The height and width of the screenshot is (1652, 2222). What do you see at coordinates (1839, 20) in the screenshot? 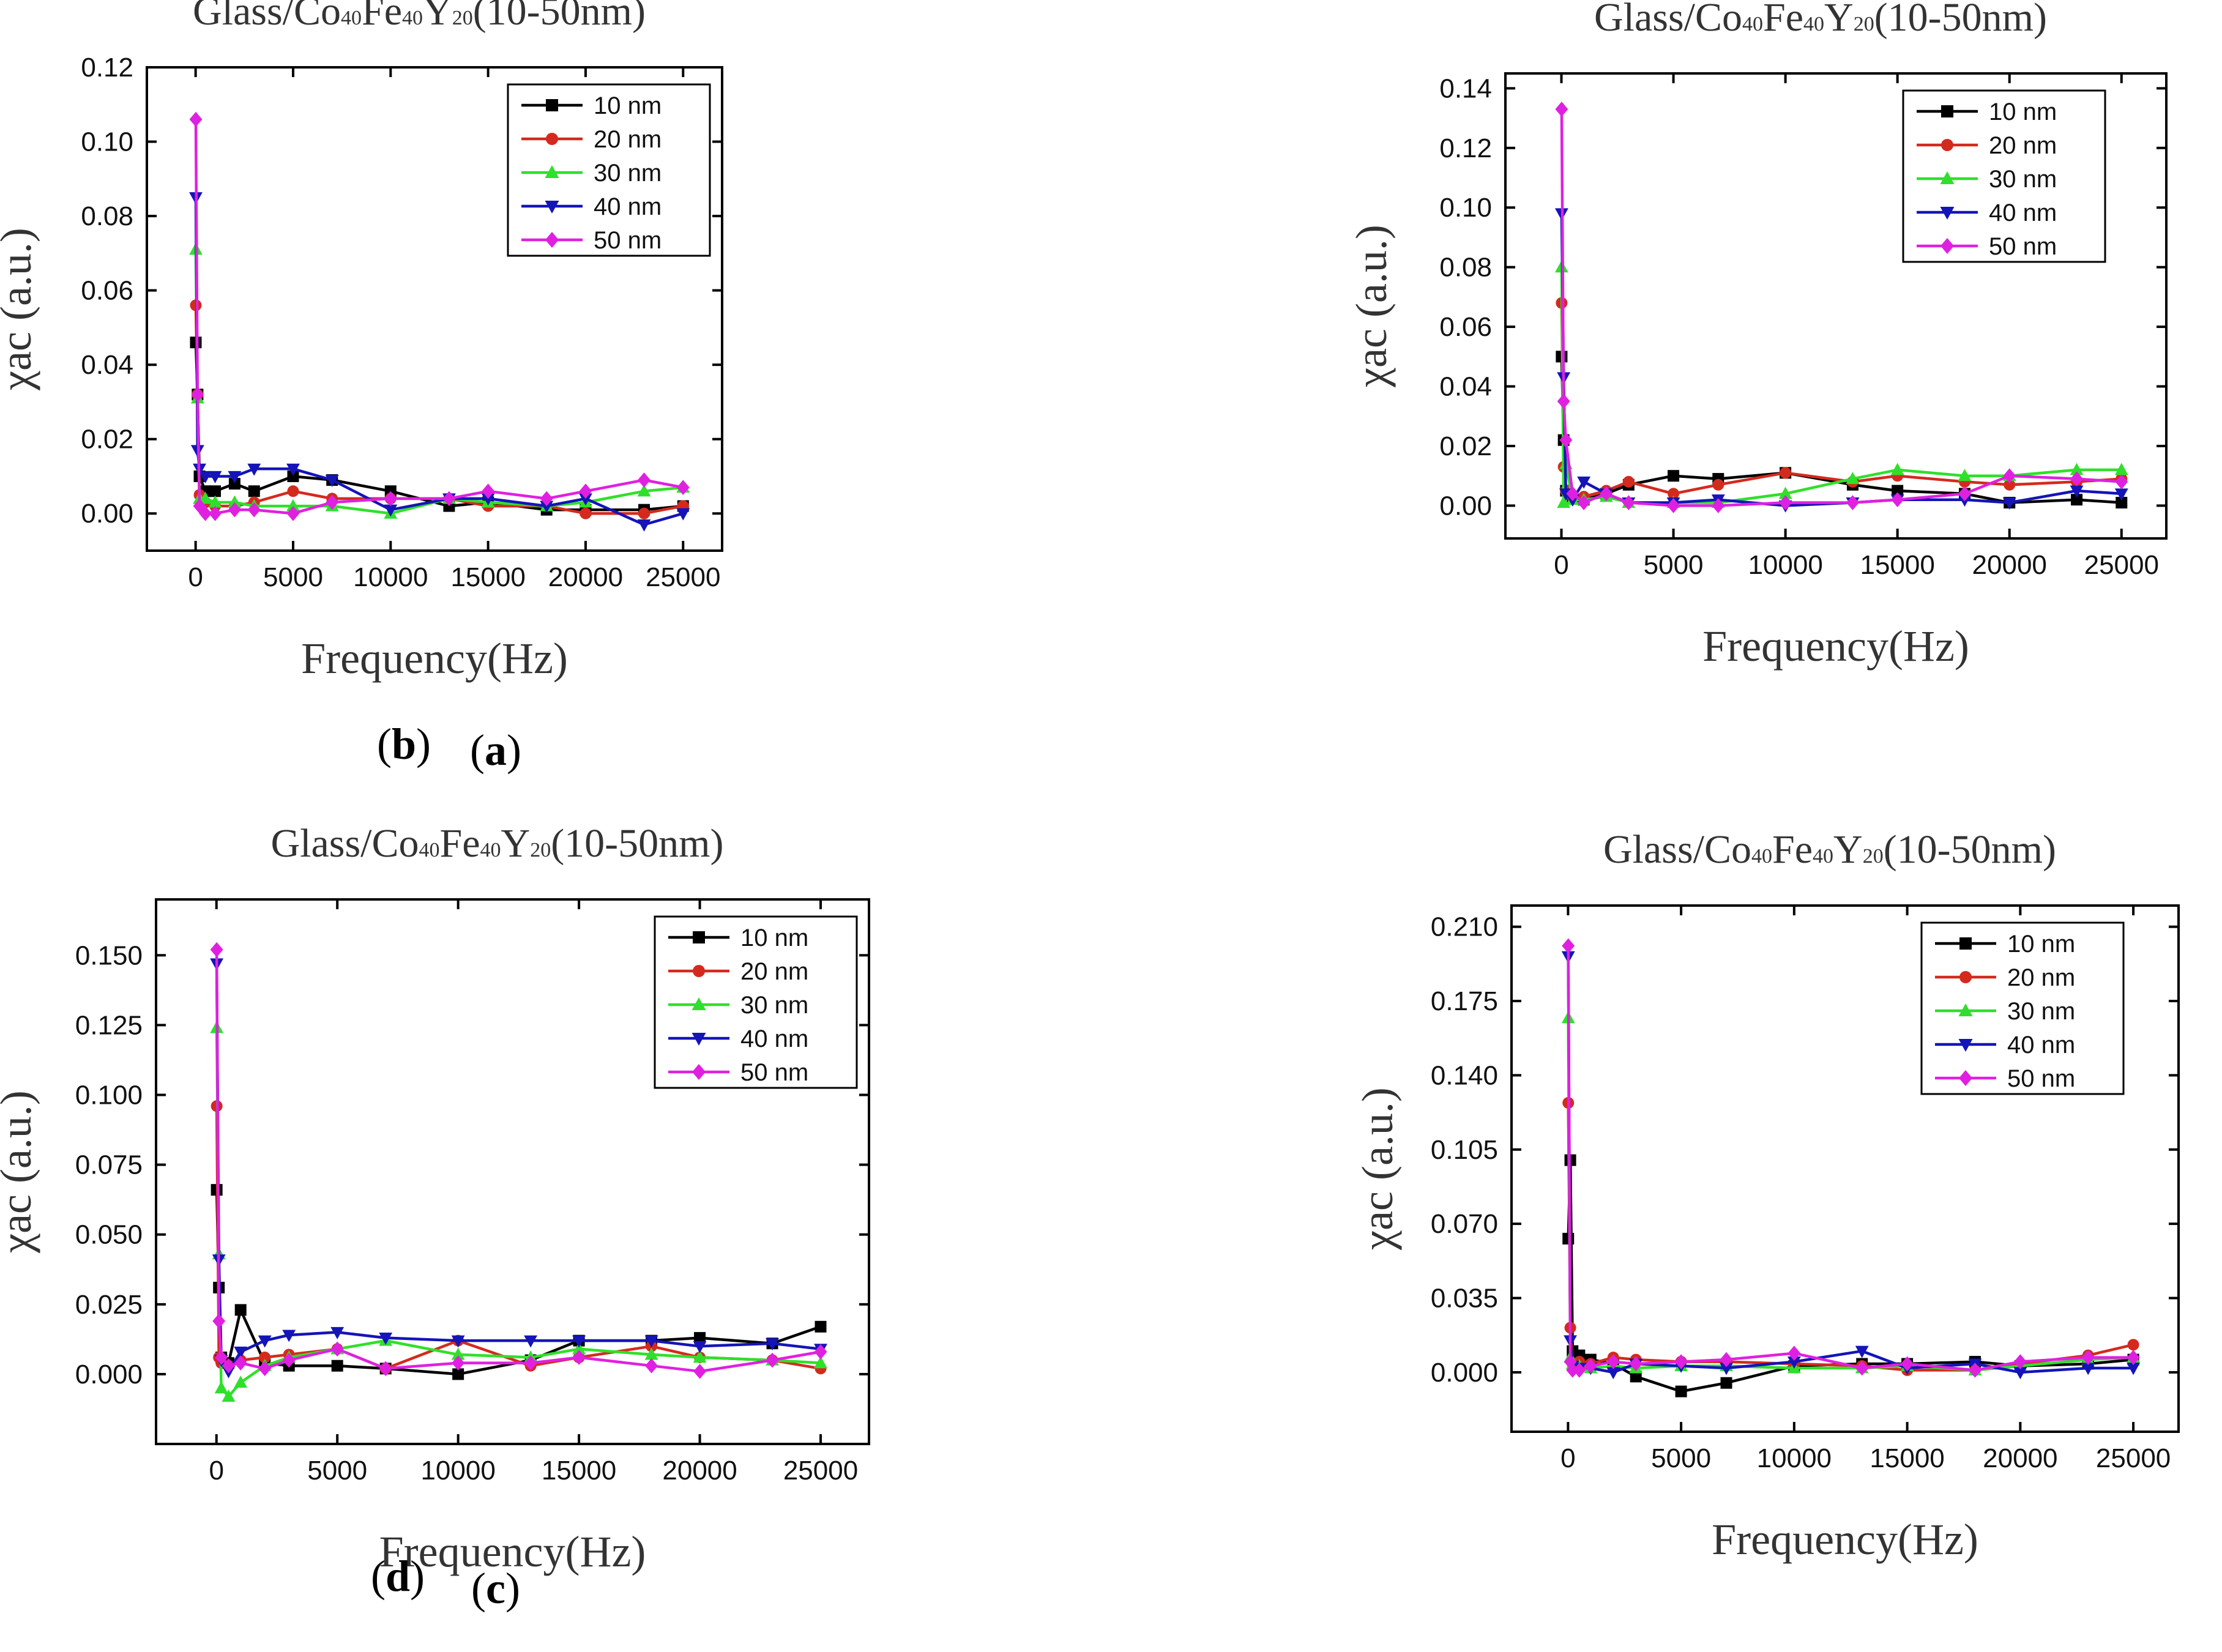
I see `chart-title-text: Y` at bounding box center [1839, 20].